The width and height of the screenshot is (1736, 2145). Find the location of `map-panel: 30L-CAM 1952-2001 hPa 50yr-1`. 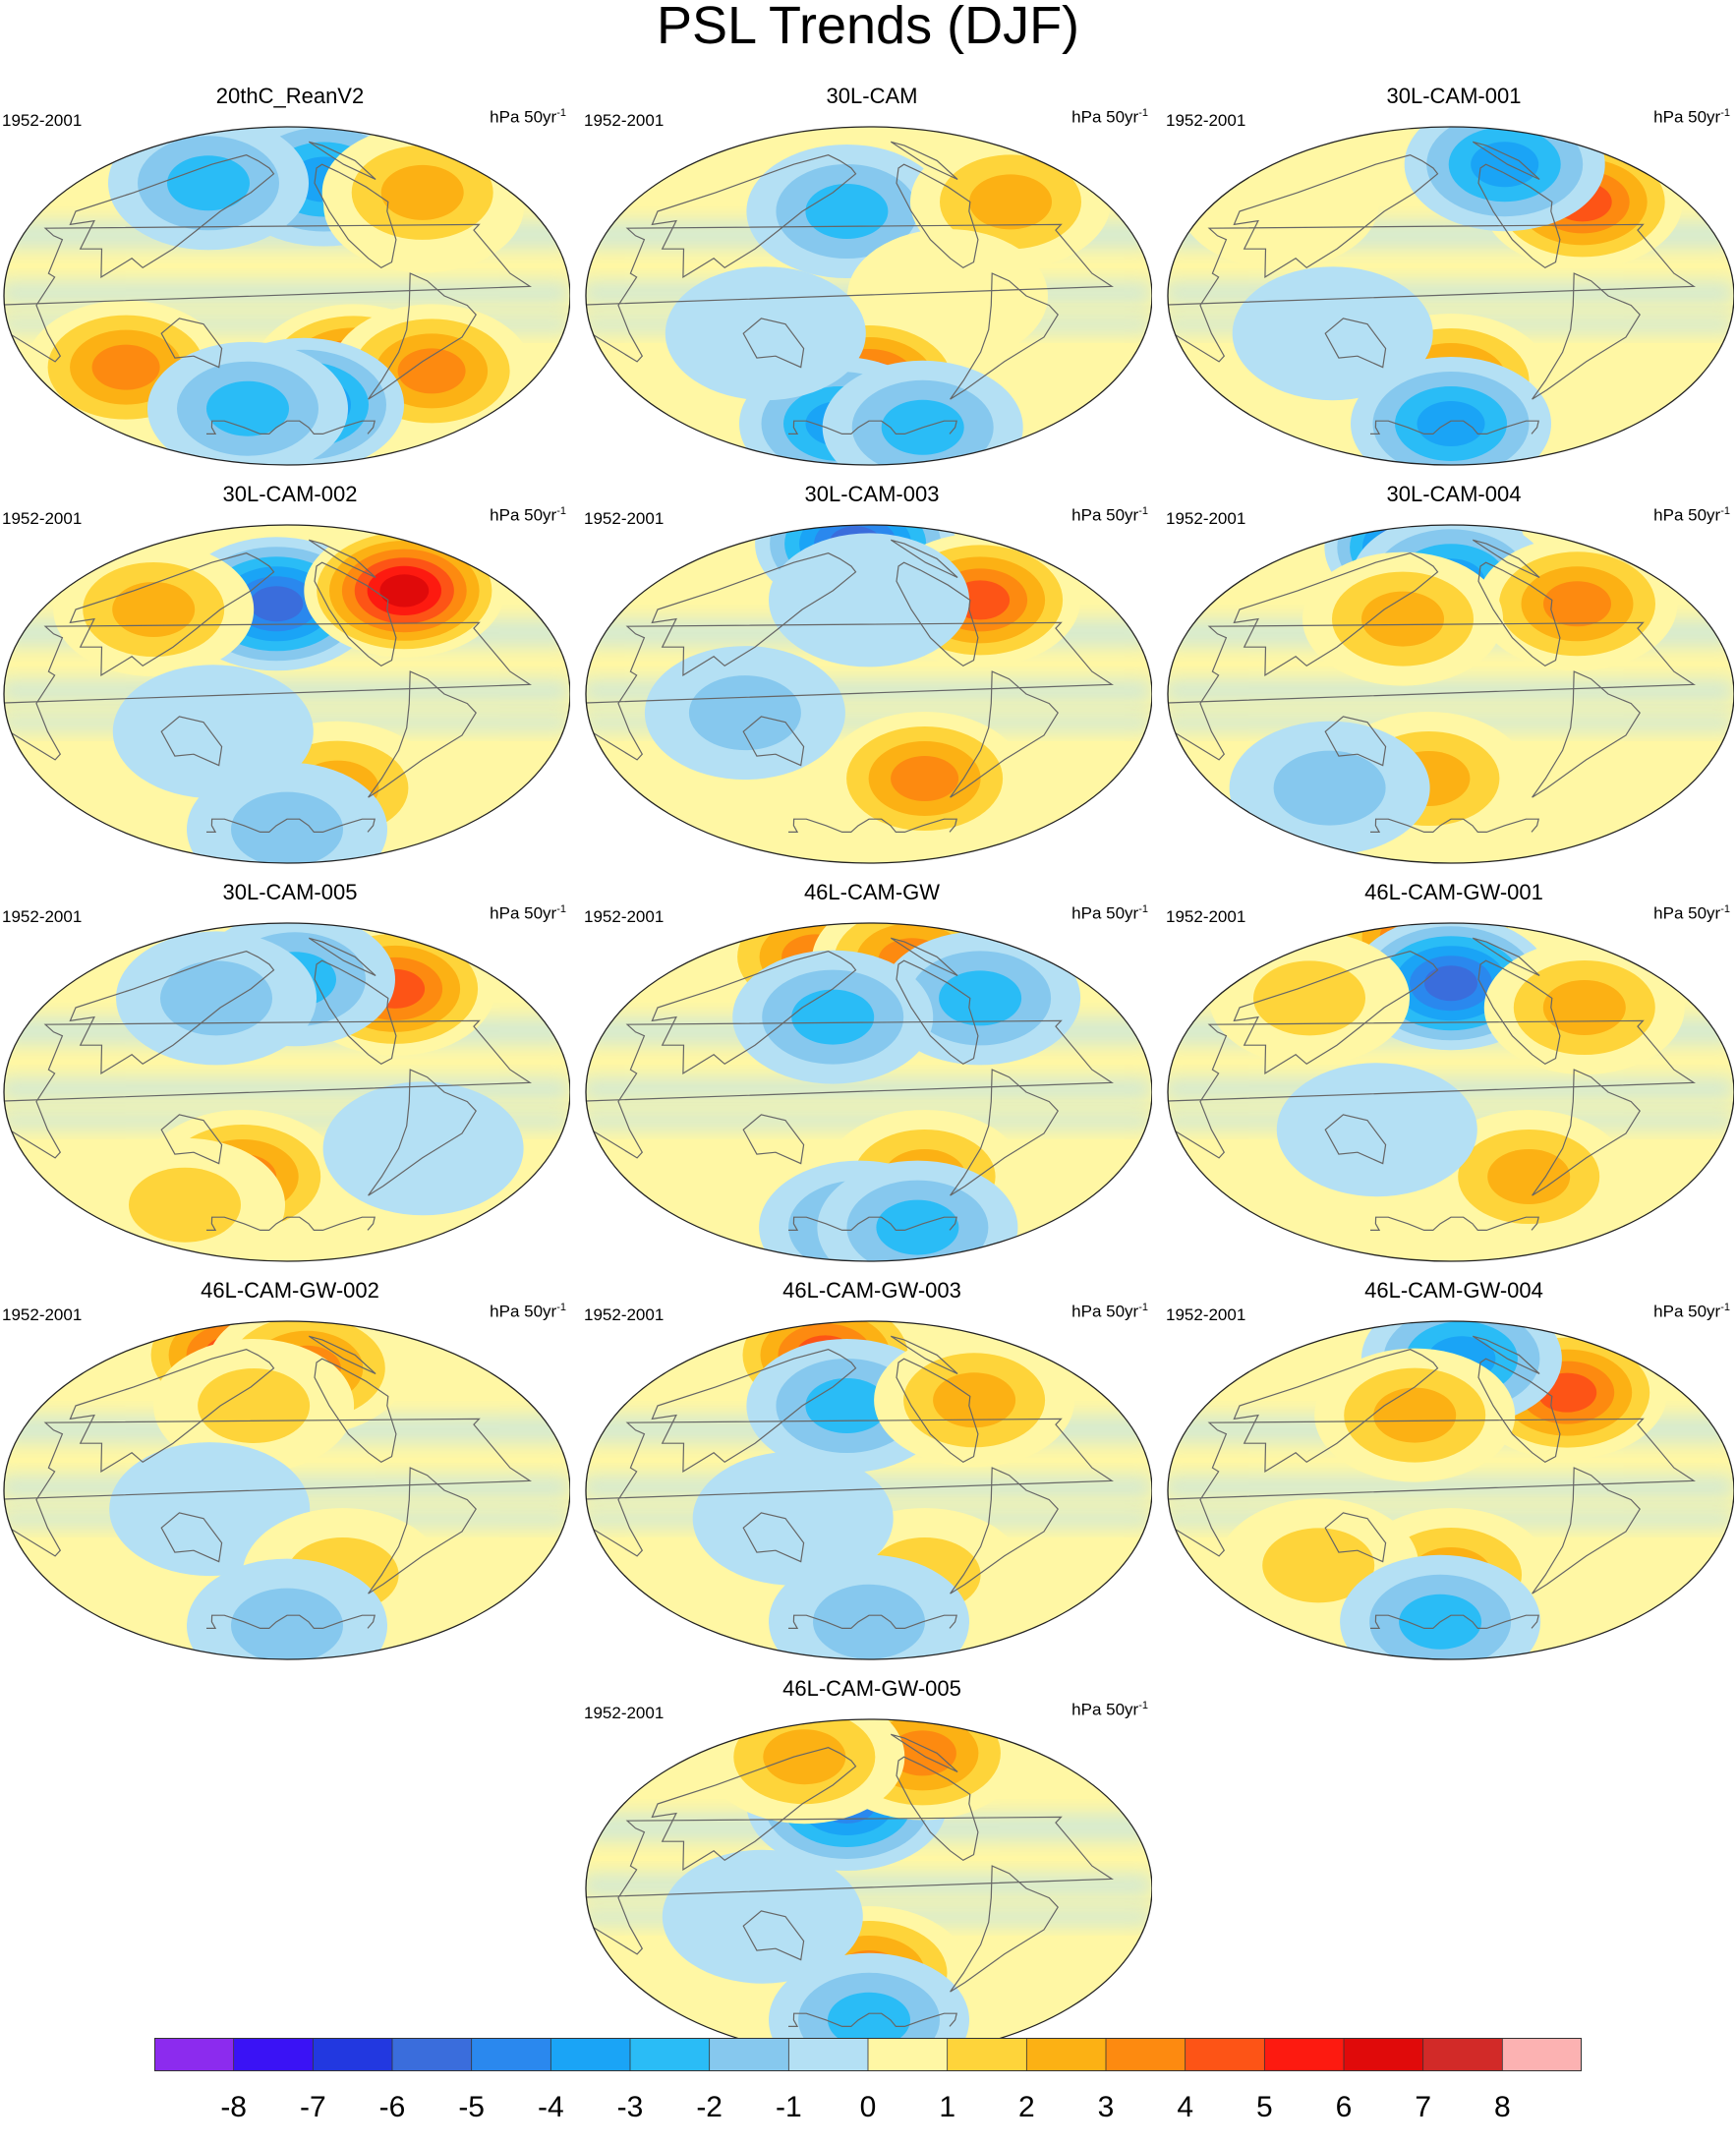

map-panel: 30L-CAM 1952-2001 hPa 50yr-1 is located at coordinates (872, 275).